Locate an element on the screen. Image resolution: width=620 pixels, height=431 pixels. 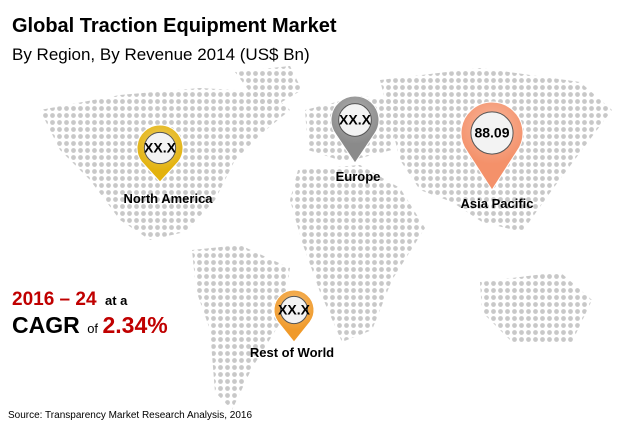
region-label: Europe is located at coordinates (358, 176).